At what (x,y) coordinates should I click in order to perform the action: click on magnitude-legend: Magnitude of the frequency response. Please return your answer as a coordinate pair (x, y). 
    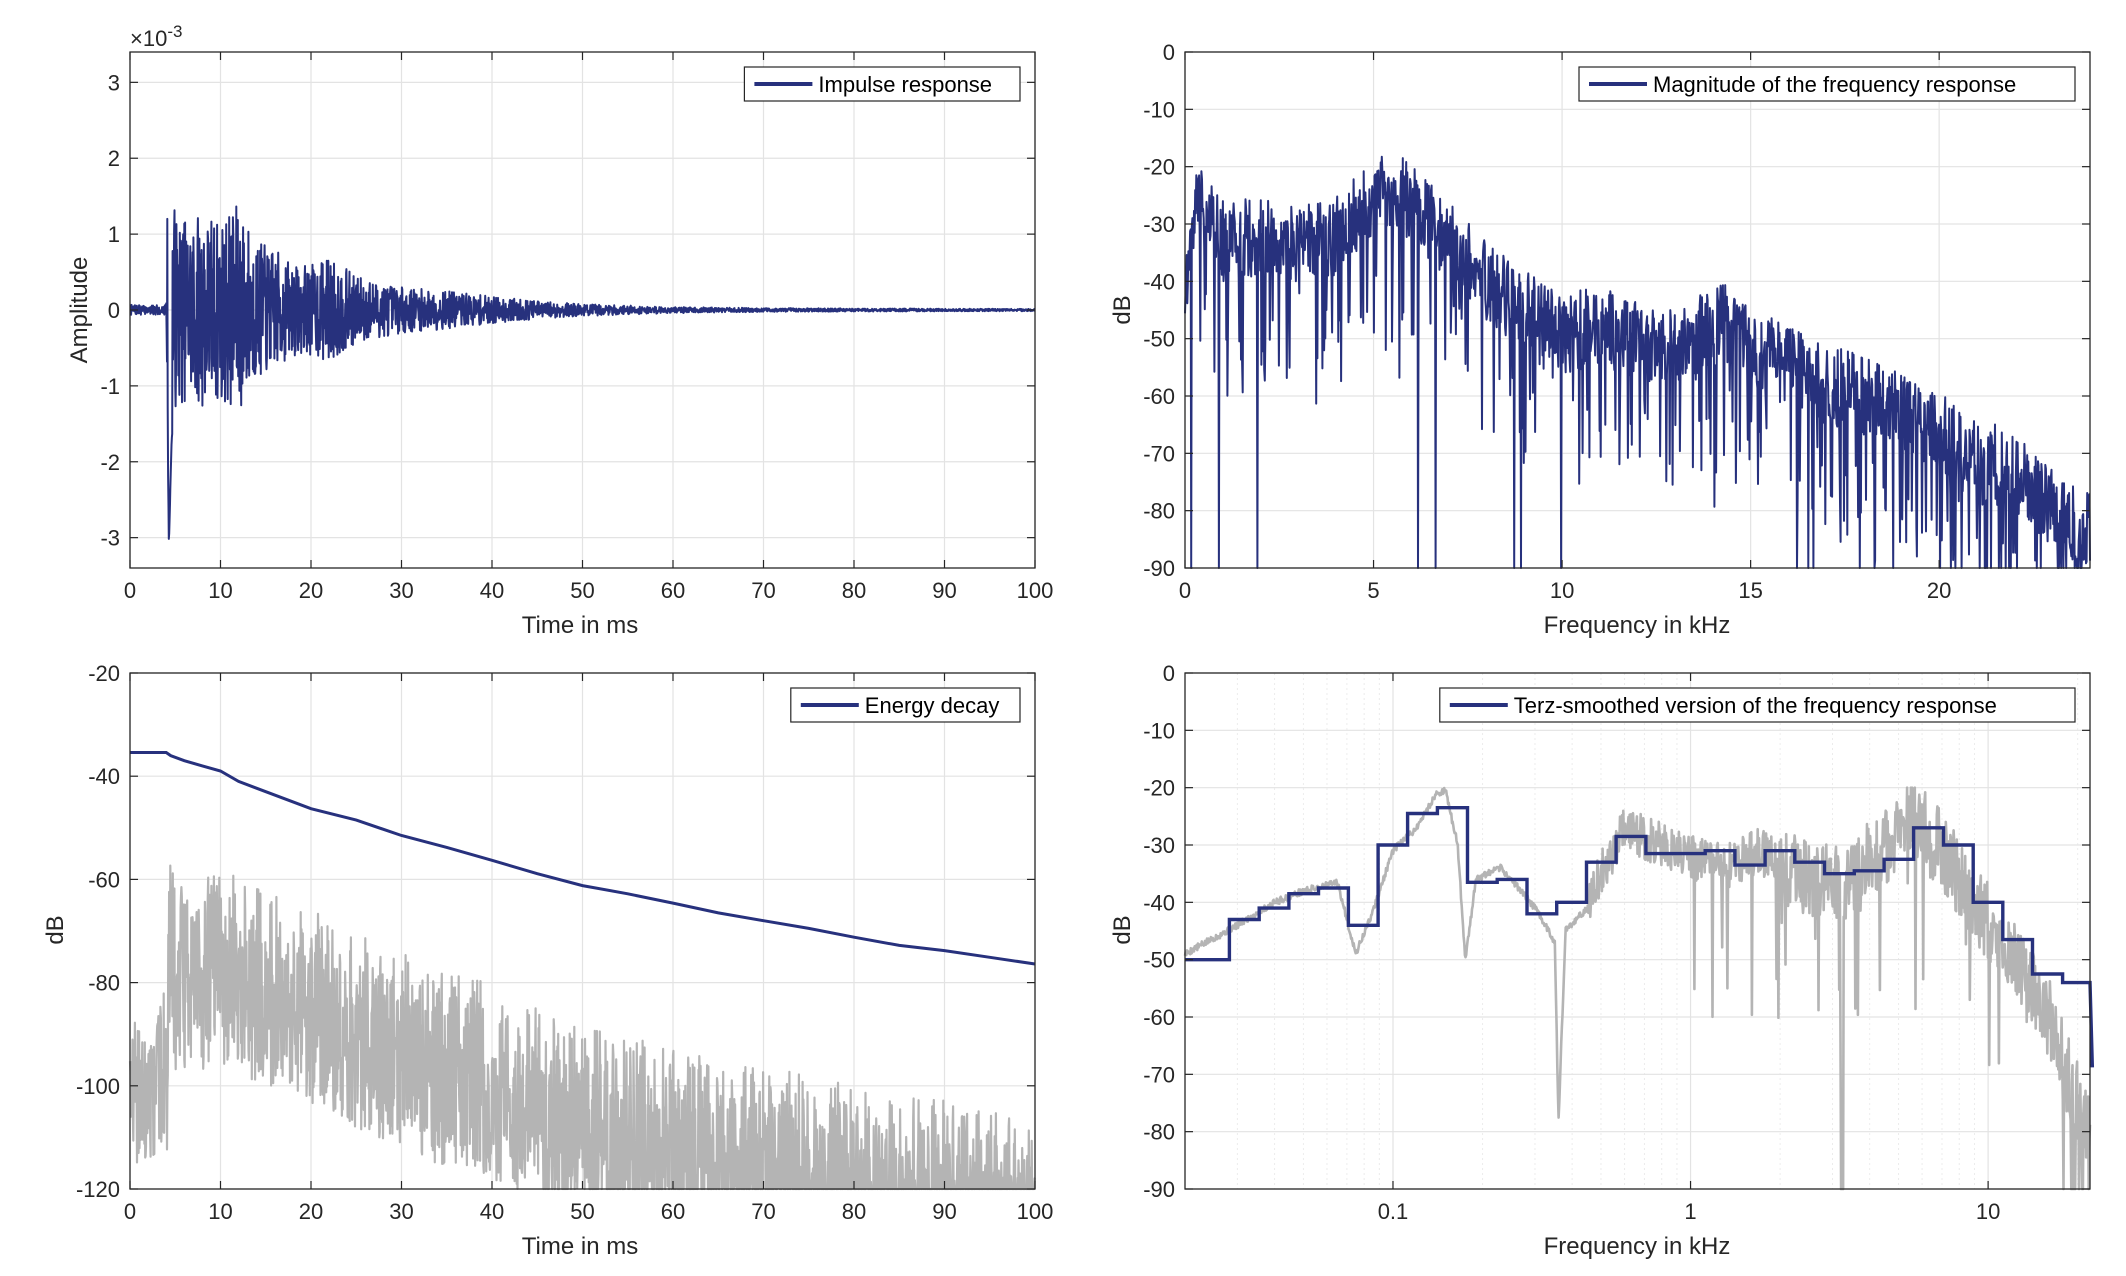
    Looking at the image, I should click on (1827, 84).